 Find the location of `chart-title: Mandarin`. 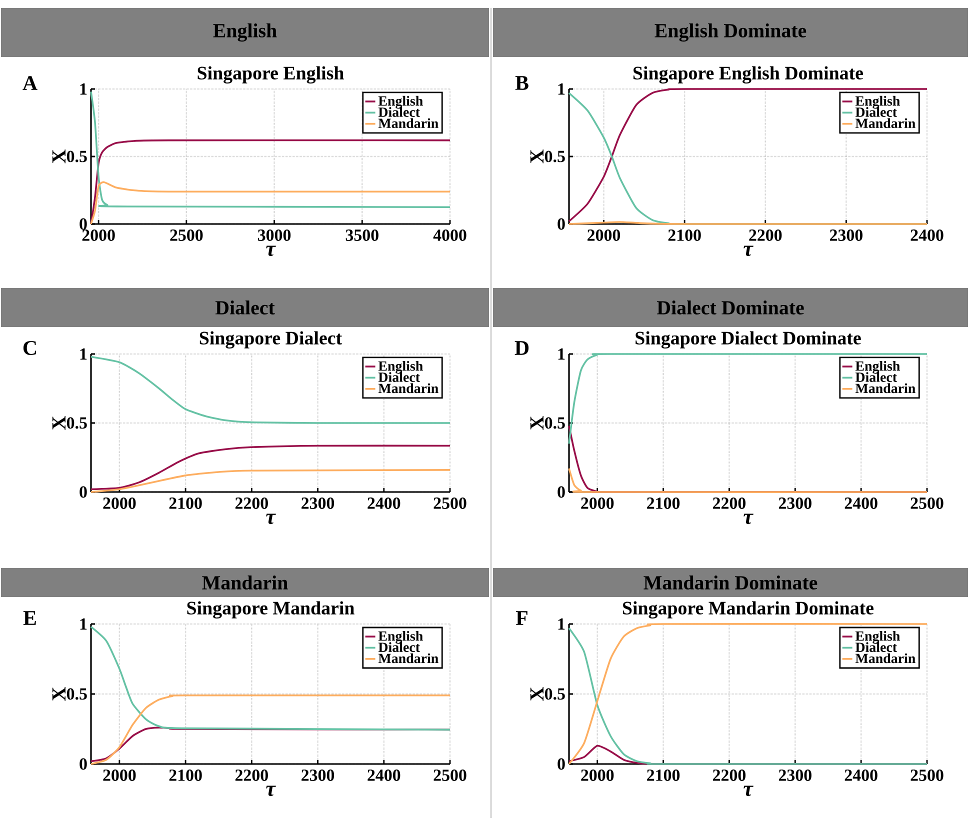

chart-title: Mandarin is located at coordinates (245, 582).